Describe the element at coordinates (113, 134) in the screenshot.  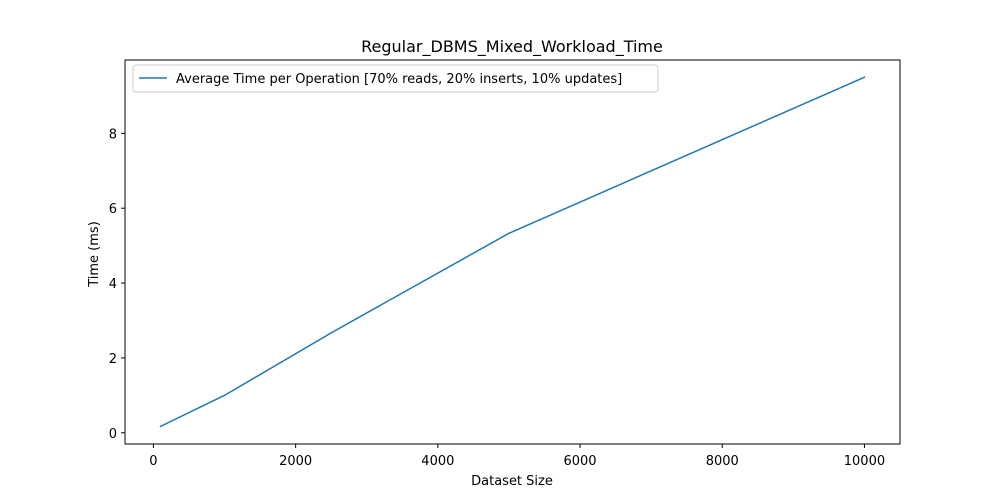
I see `y-tick-label: 8` at that location.